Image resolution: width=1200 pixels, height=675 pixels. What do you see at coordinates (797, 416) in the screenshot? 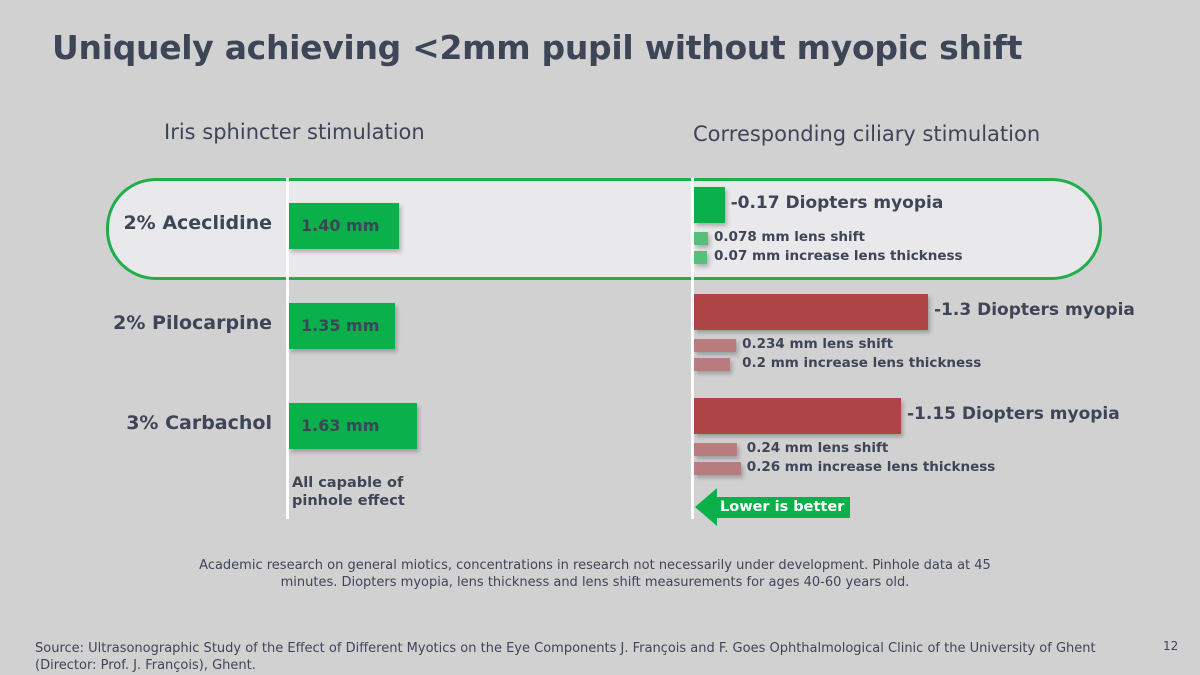
I see `myopia-bar-3-carbachol` at bounding box center [797, 416].